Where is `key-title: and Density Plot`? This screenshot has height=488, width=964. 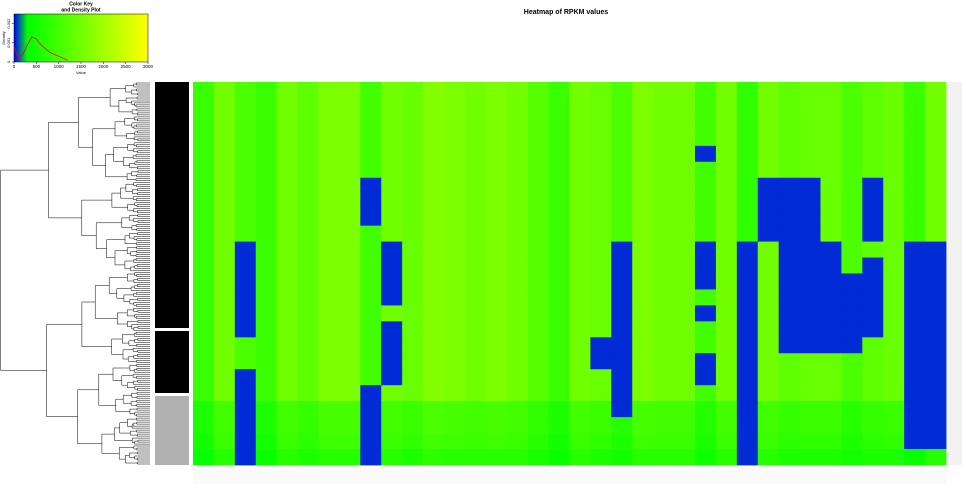 key-title: and Density Plot is located at coordinates (81, 10).